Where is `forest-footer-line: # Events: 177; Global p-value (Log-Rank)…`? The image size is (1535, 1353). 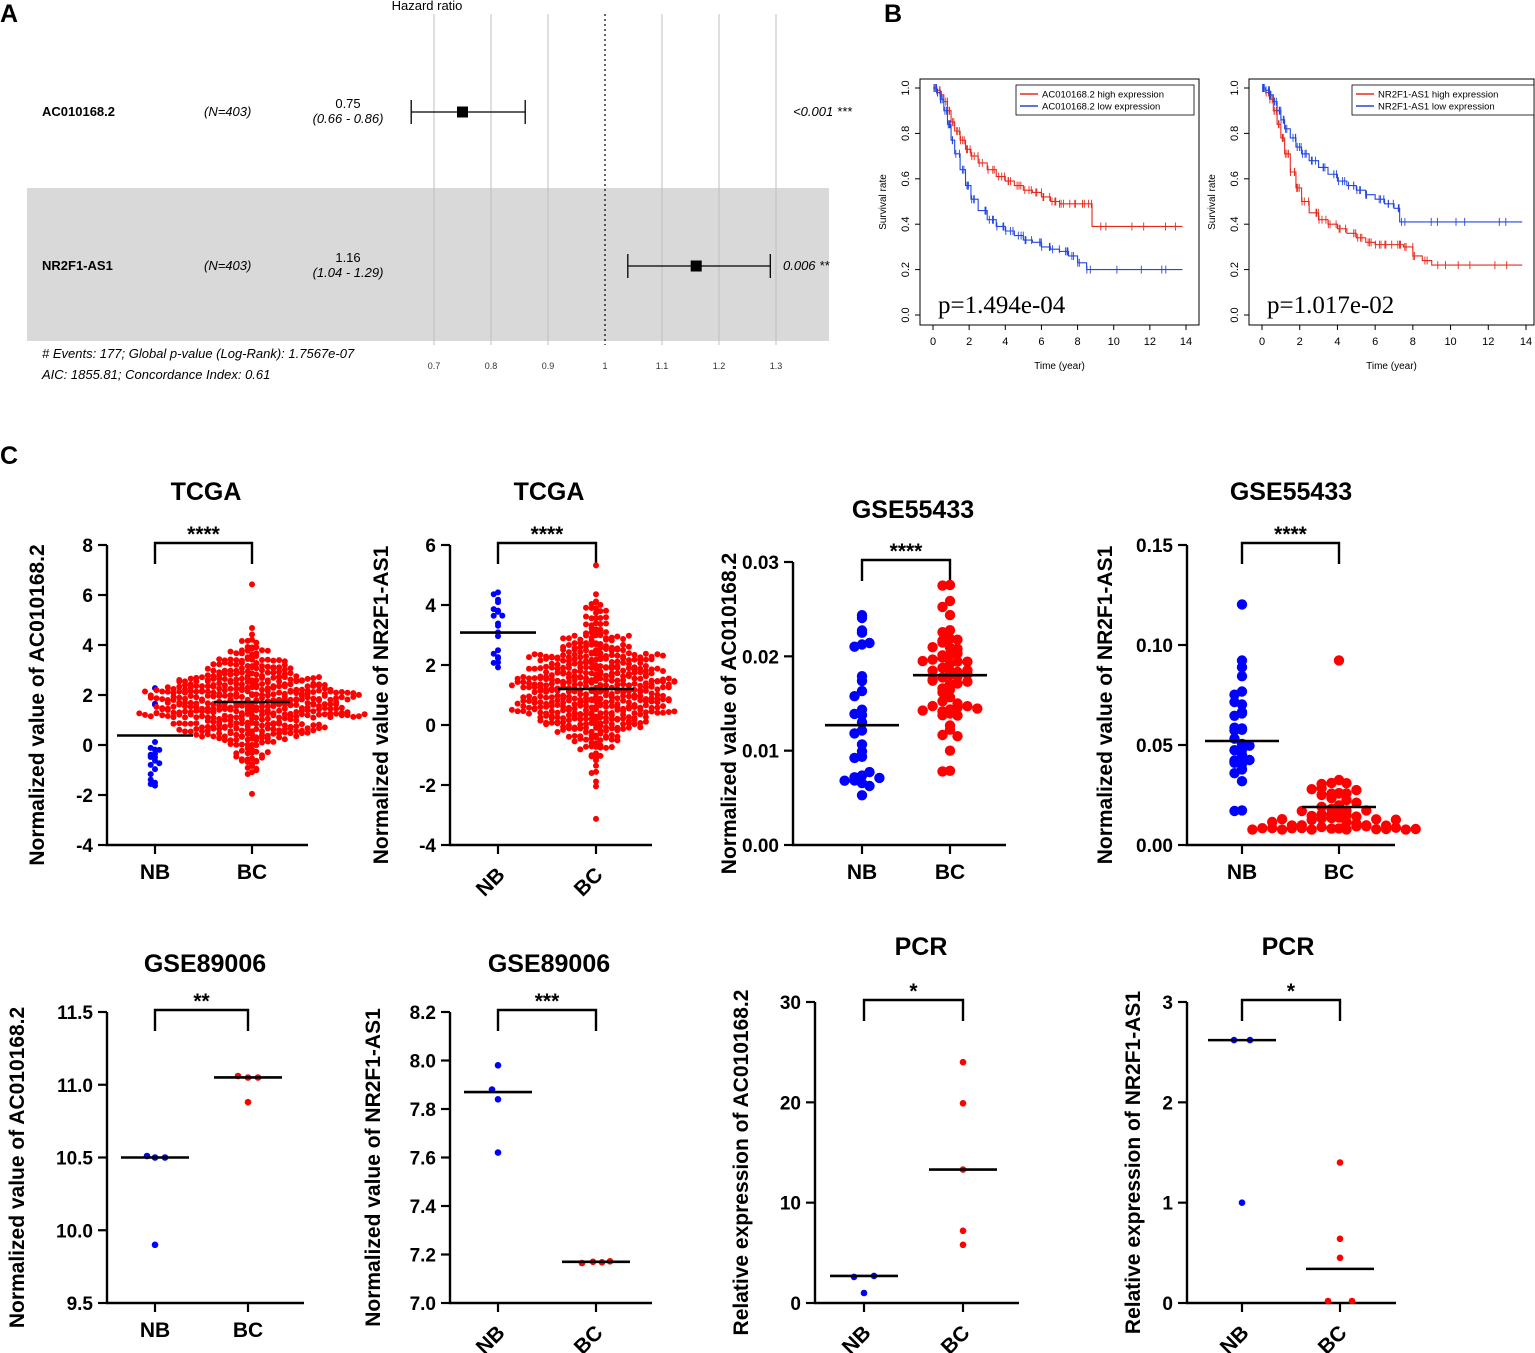 forest-footer-line: # Events: 177; Global p-value (Log-Rank)… is located at coordinates (198, 353).